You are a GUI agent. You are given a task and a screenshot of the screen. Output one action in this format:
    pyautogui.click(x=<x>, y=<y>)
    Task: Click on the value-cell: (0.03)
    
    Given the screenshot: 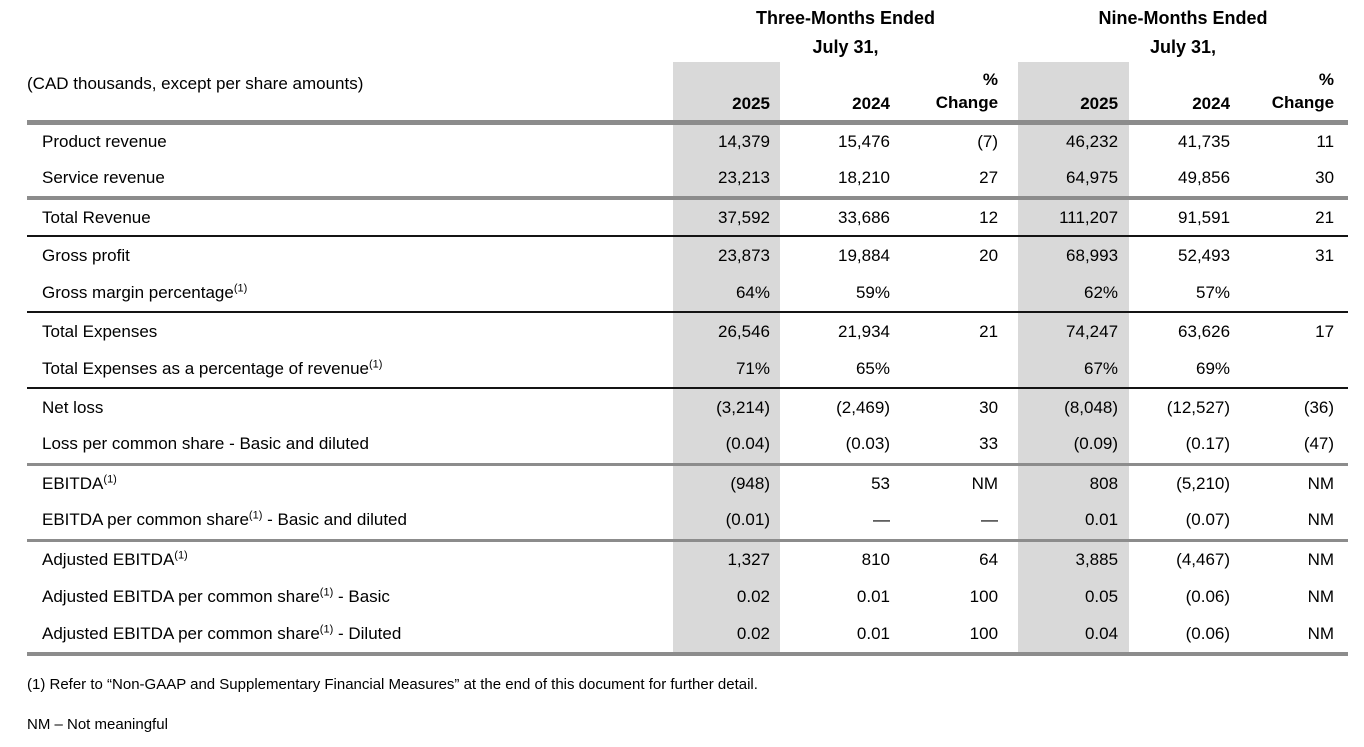 What is the action you would take?
    pyautogui.click(x=836, y=446)
    